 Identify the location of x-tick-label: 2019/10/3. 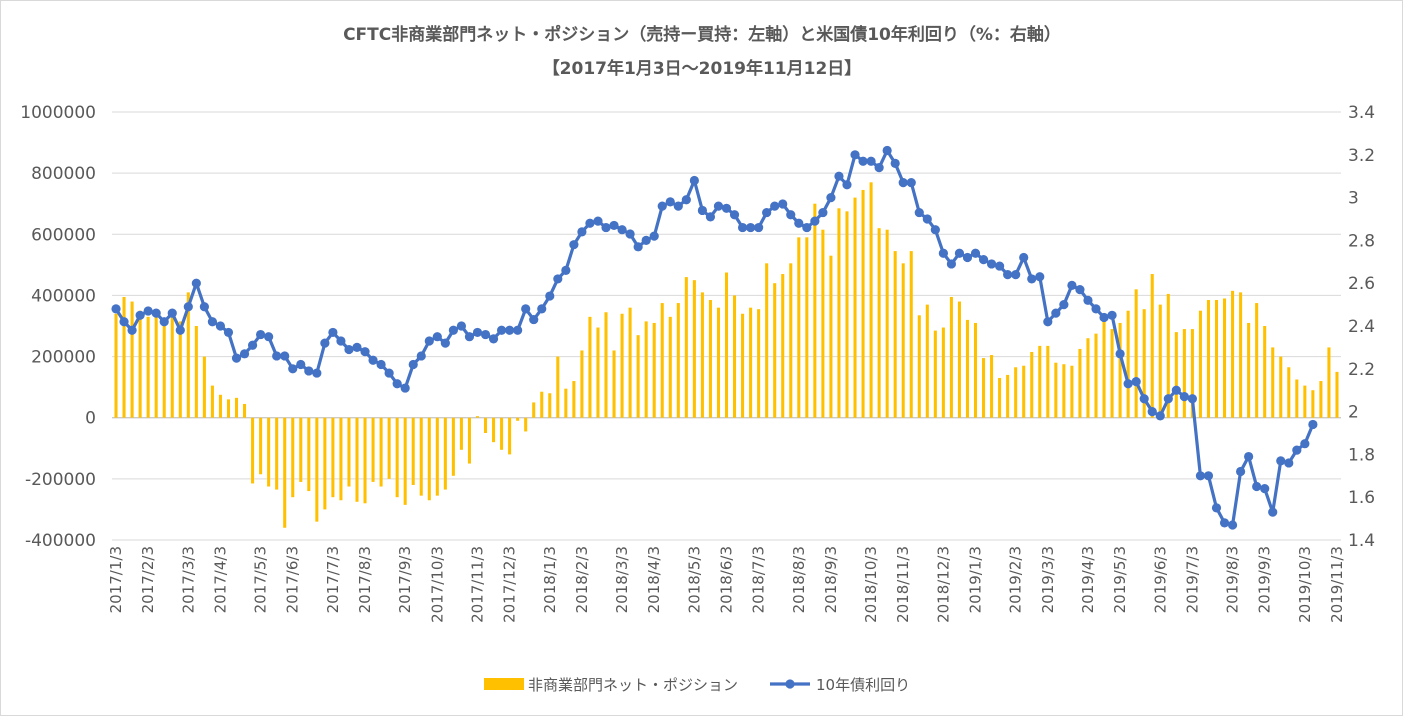
(1305, 584).